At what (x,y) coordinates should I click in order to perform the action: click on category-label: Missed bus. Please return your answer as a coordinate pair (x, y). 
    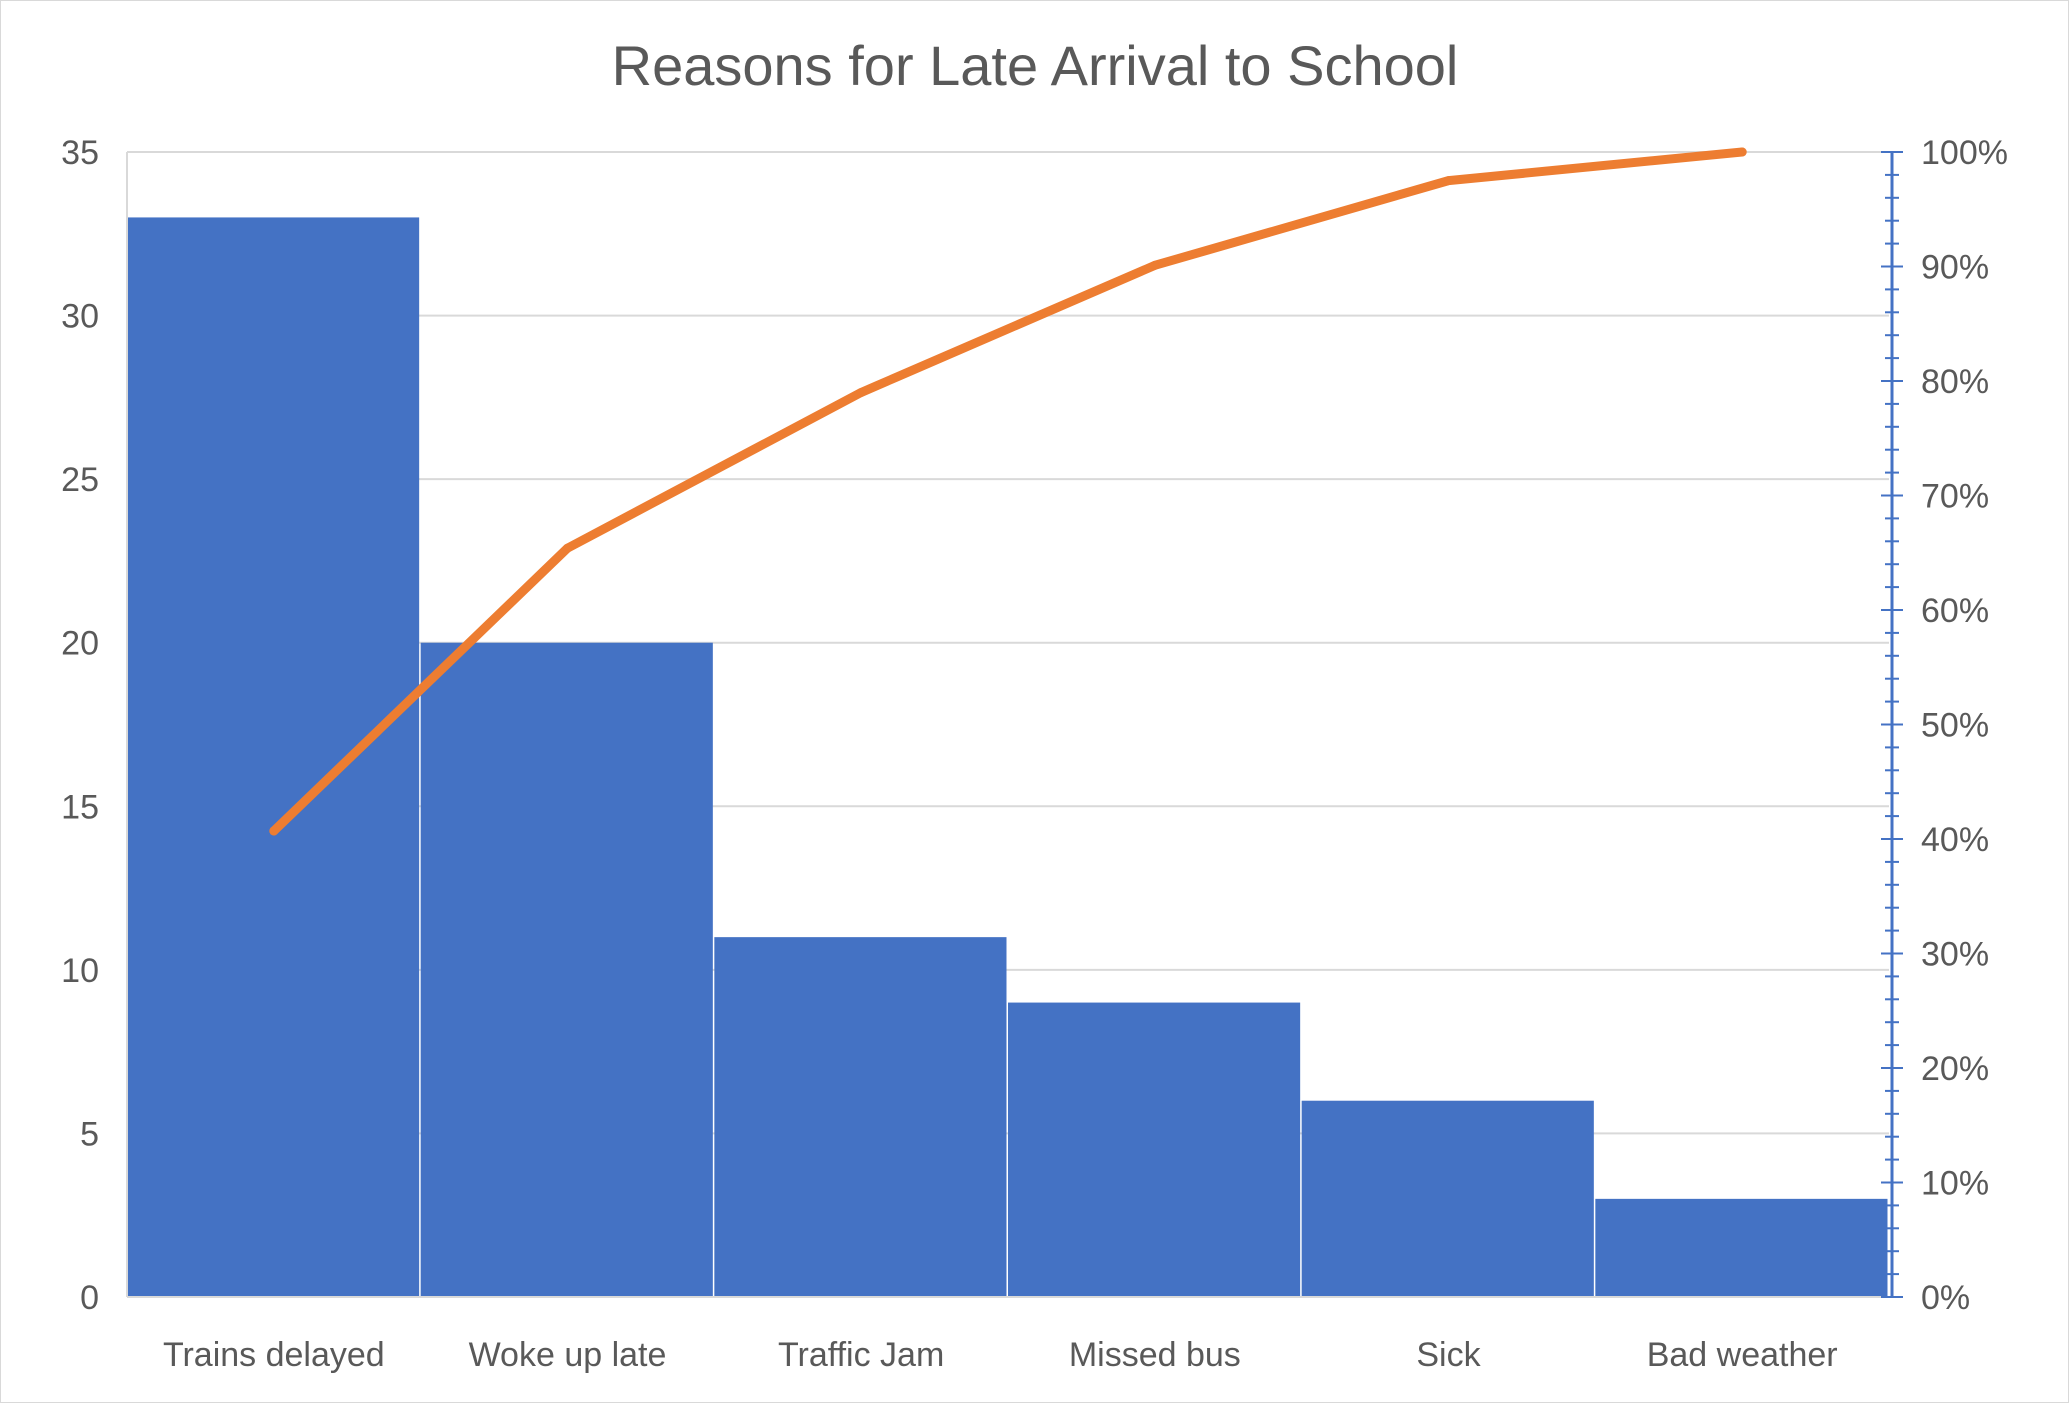
    Looking at the image, I should click on (1155, 1355).